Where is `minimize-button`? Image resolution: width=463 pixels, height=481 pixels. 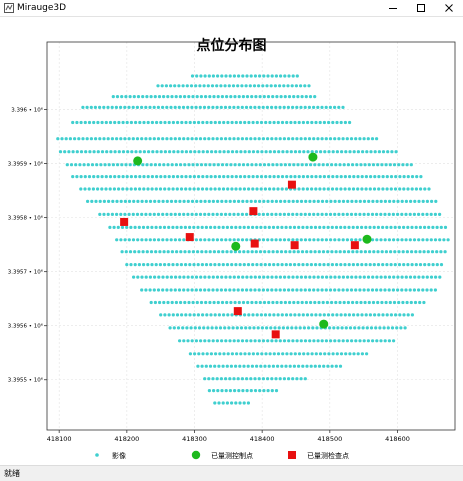
minimize-button is located at coordinates (393, 8).